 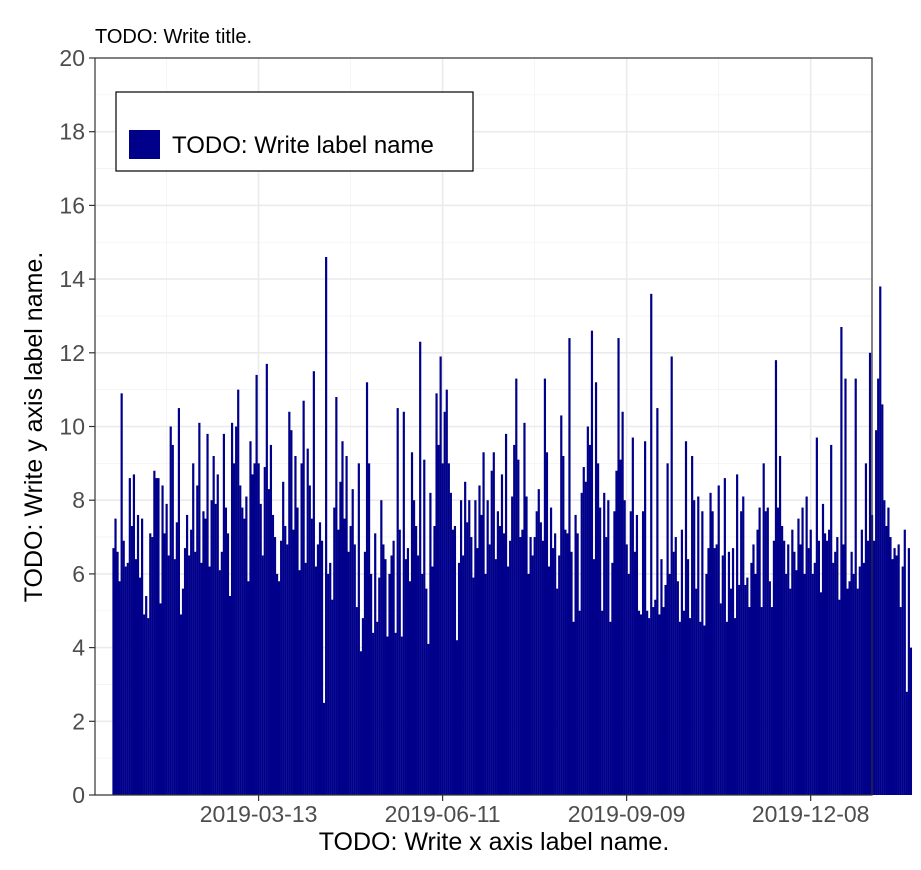 I want to click on y-tick-label: 6, so click(x=78, y=574).